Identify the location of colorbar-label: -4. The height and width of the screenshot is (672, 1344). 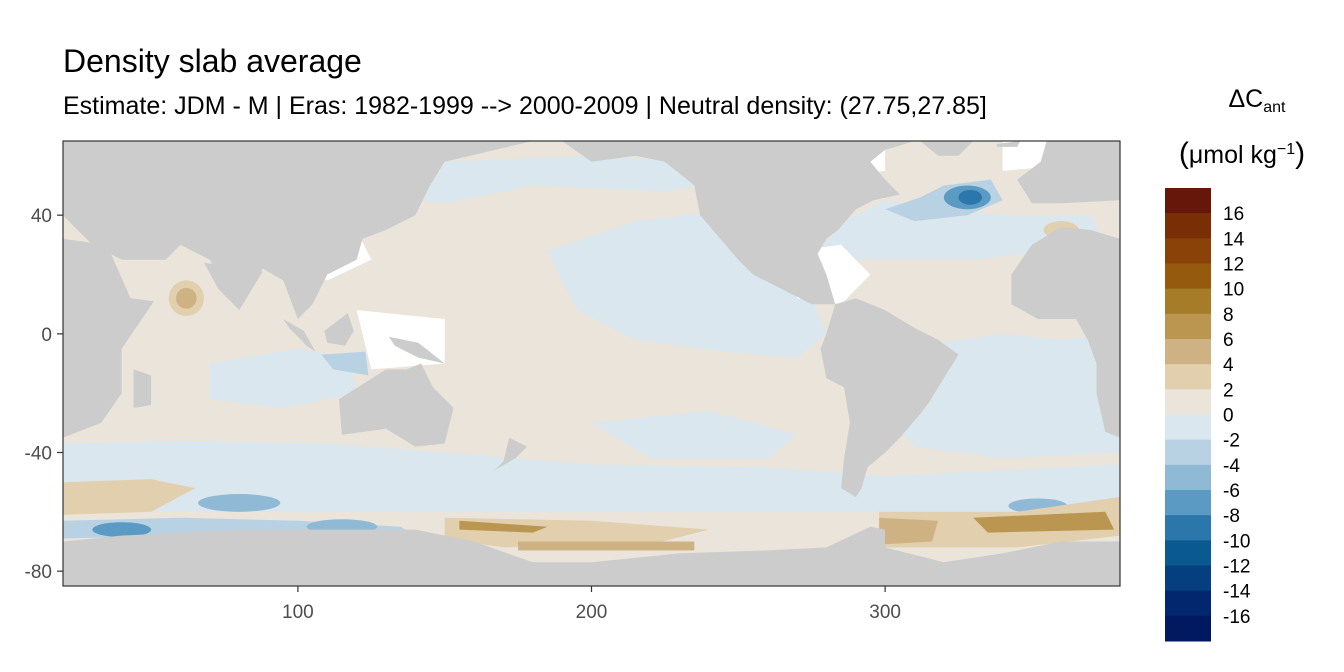
(1231, 466).